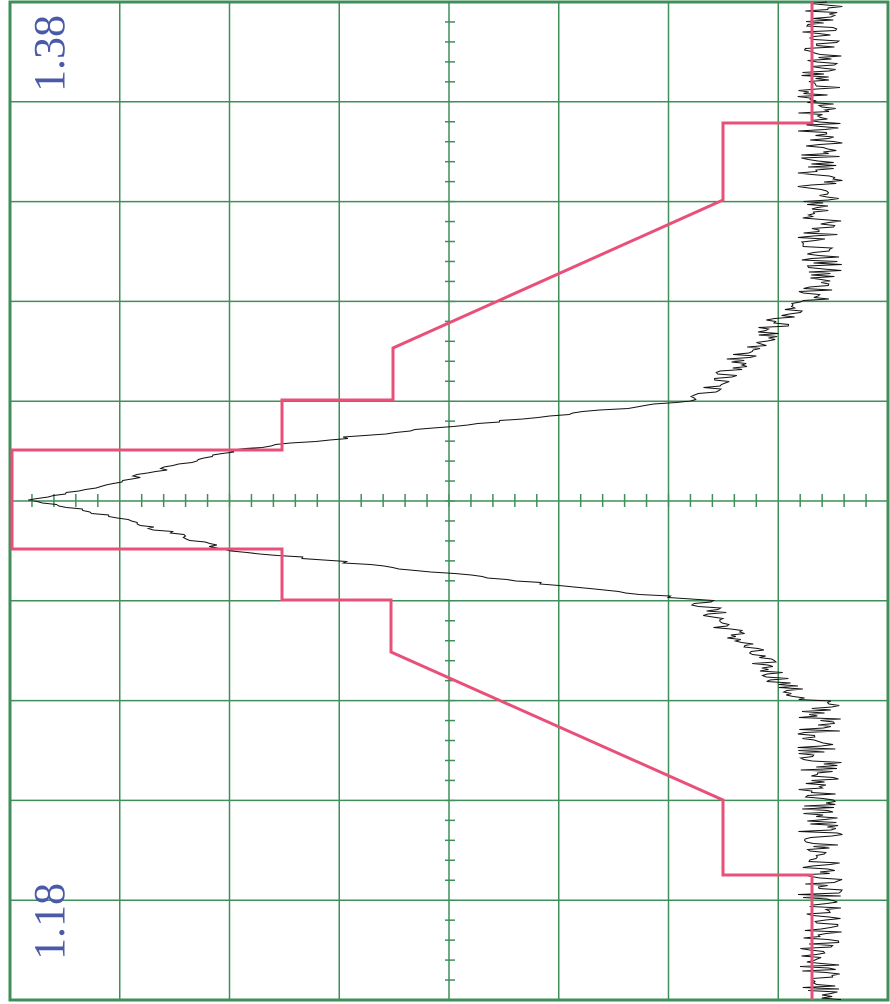 The height and width of the screenshot is (1004, 890). Describe the element at coordinates (49, 53) in the screenshot. I see `top-label: 1.38` at that location.